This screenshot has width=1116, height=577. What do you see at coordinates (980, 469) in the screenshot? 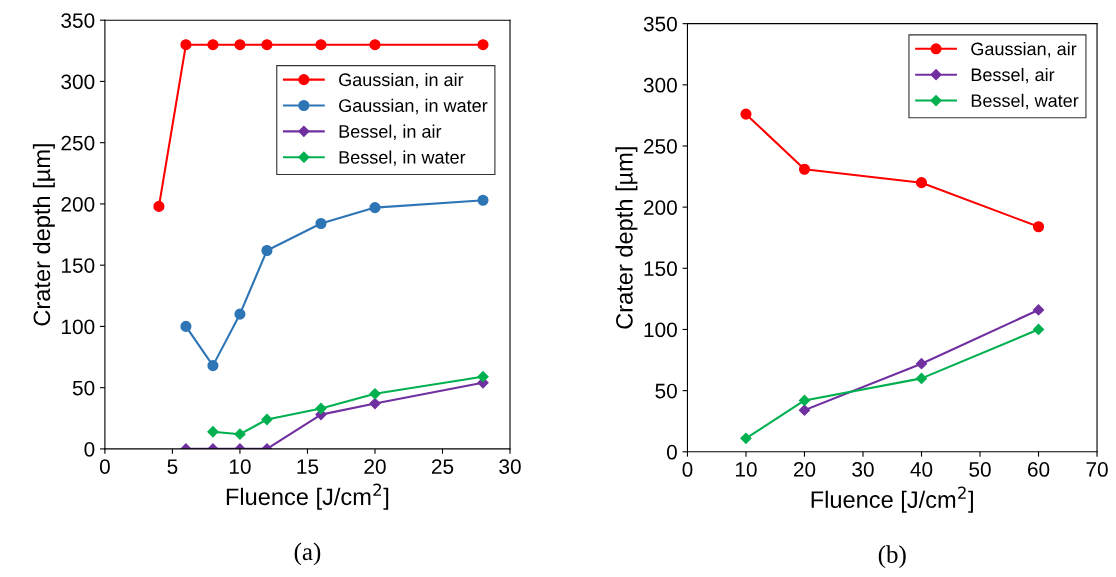
I see `x-tick-label: 50` at bounding box center [980, 469].